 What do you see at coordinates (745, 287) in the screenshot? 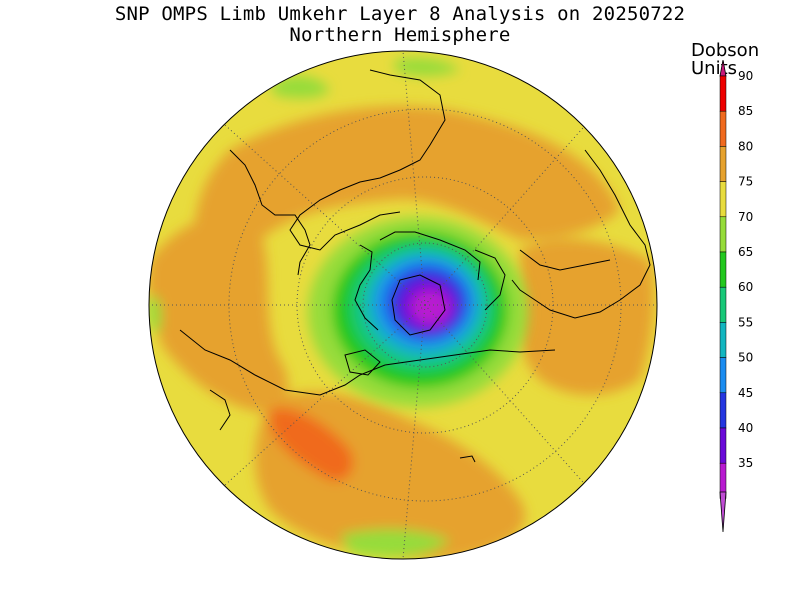
I see `colorbar-tick-label: 60` at bounding box center [745, 287].